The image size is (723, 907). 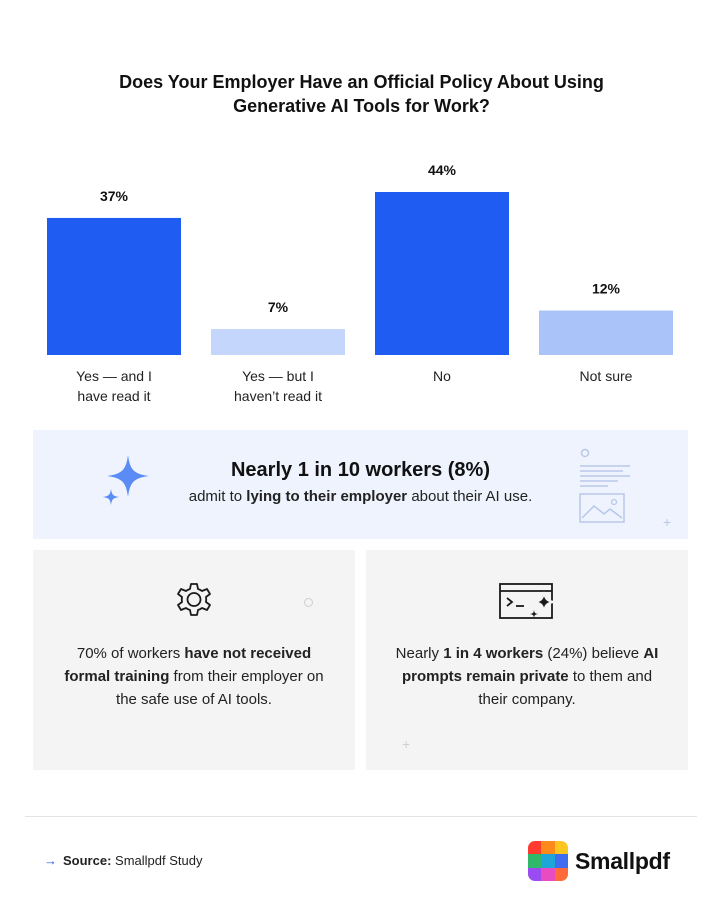 What do you see at coordinates (530, 665) in the screenshot?
I see `privacy-text-bold-2: AI prompts remain private` at bounding box center [530, 665].